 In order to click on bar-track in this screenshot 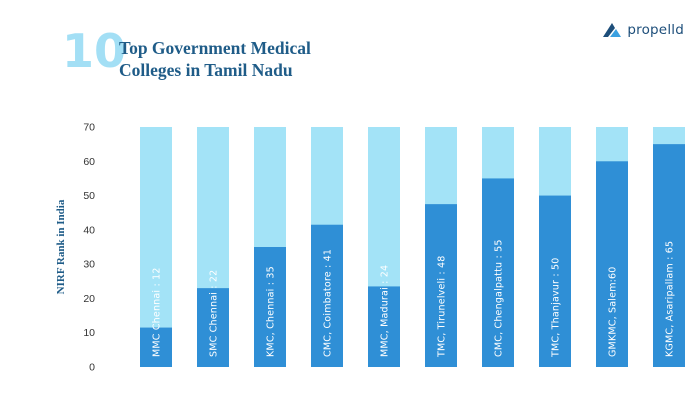, I will do `click(156, 247)`.